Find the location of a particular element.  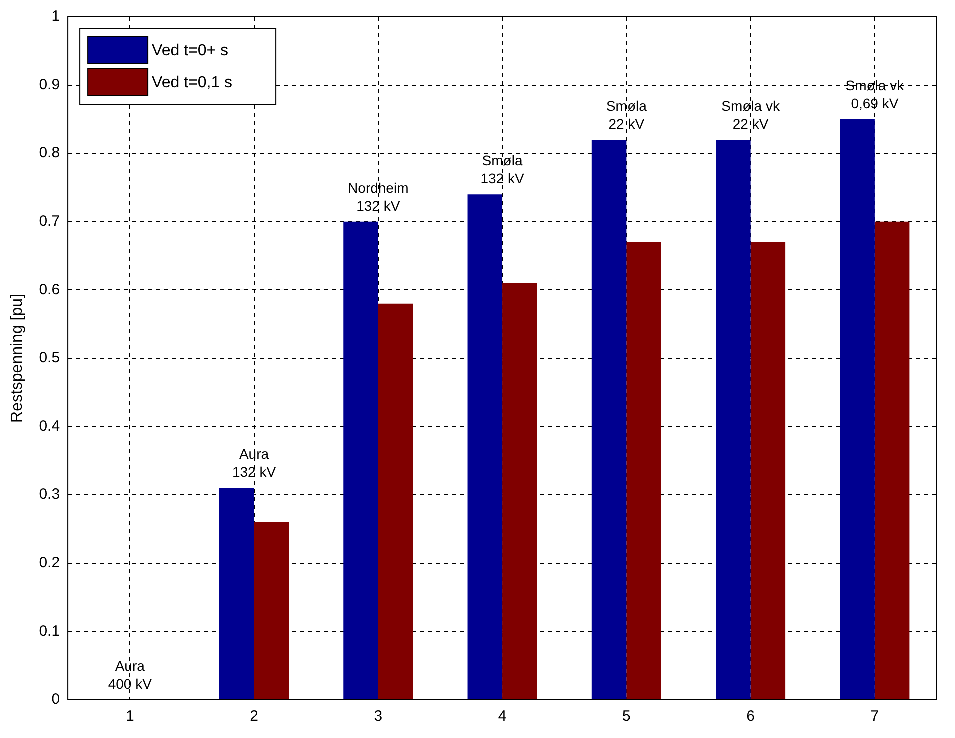

y-tick-label: 0.8 is located at coordinates (49, 153).